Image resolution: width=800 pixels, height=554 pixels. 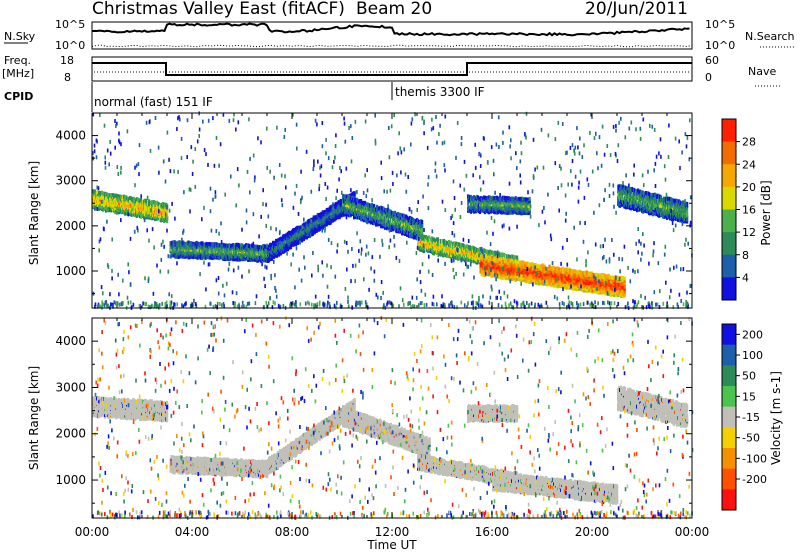 What do you see at coordinates (708, 77) in the screenshot?
I see `nave-bottom-tick: 0` at bounding box center [708, 77].